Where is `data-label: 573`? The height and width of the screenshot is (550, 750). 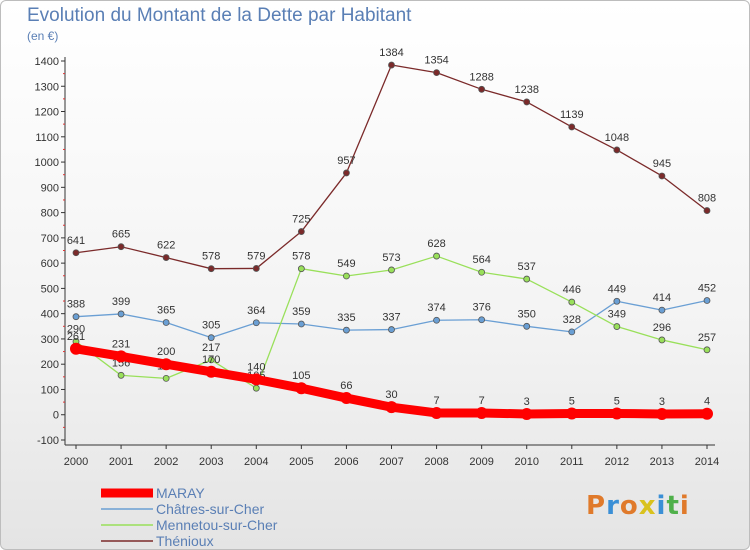 data-label: 573 is located at coordinates (391, 258).